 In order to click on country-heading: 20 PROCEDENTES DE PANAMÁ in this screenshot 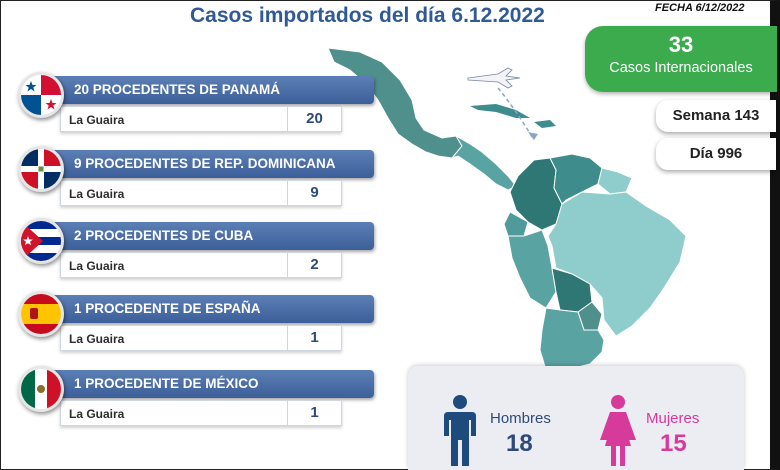, I will do `click(209, 90)`.